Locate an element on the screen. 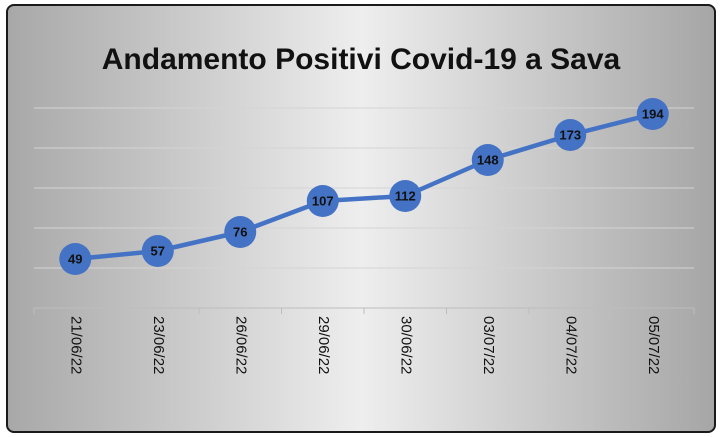 This screenshot has width=720, height=437. data-label: 57 is located at coordinates (158, 250).